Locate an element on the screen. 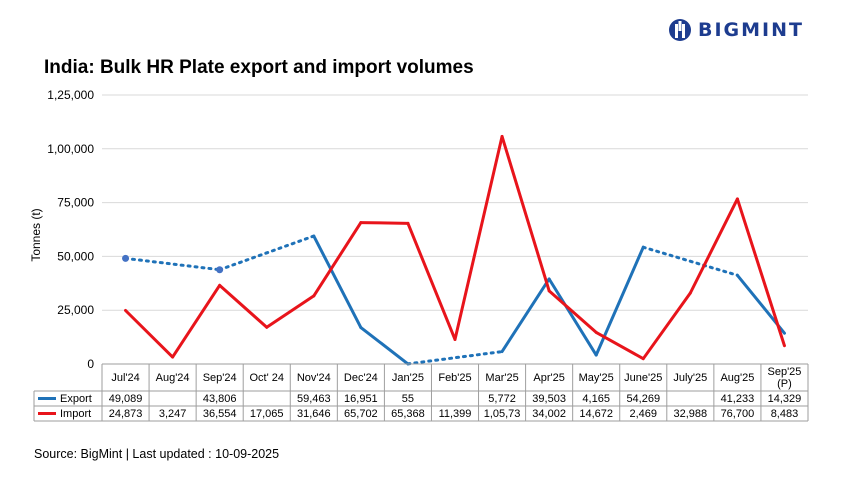 The height and width of the screenshot is (481, 867). x-tick-label: July'25 is located at coordinates (690, 378).